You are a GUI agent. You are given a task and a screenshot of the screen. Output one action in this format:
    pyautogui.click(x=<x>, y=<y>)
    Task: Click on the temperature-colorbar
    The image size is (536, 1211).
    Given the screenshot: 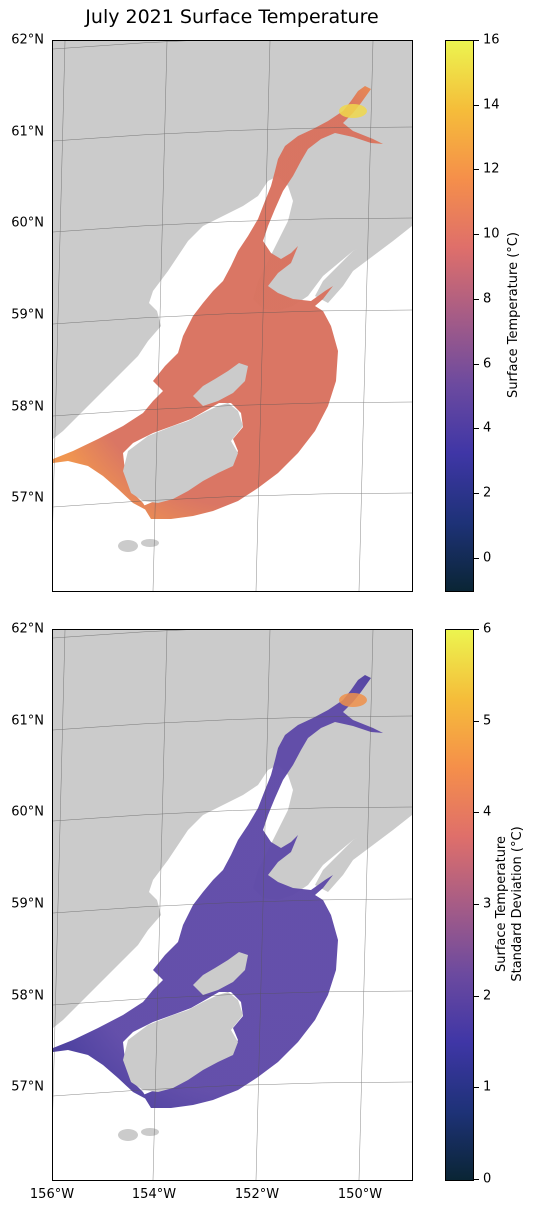 What is the action you would take?
    pyautogui.click(x=459, y=316)
    